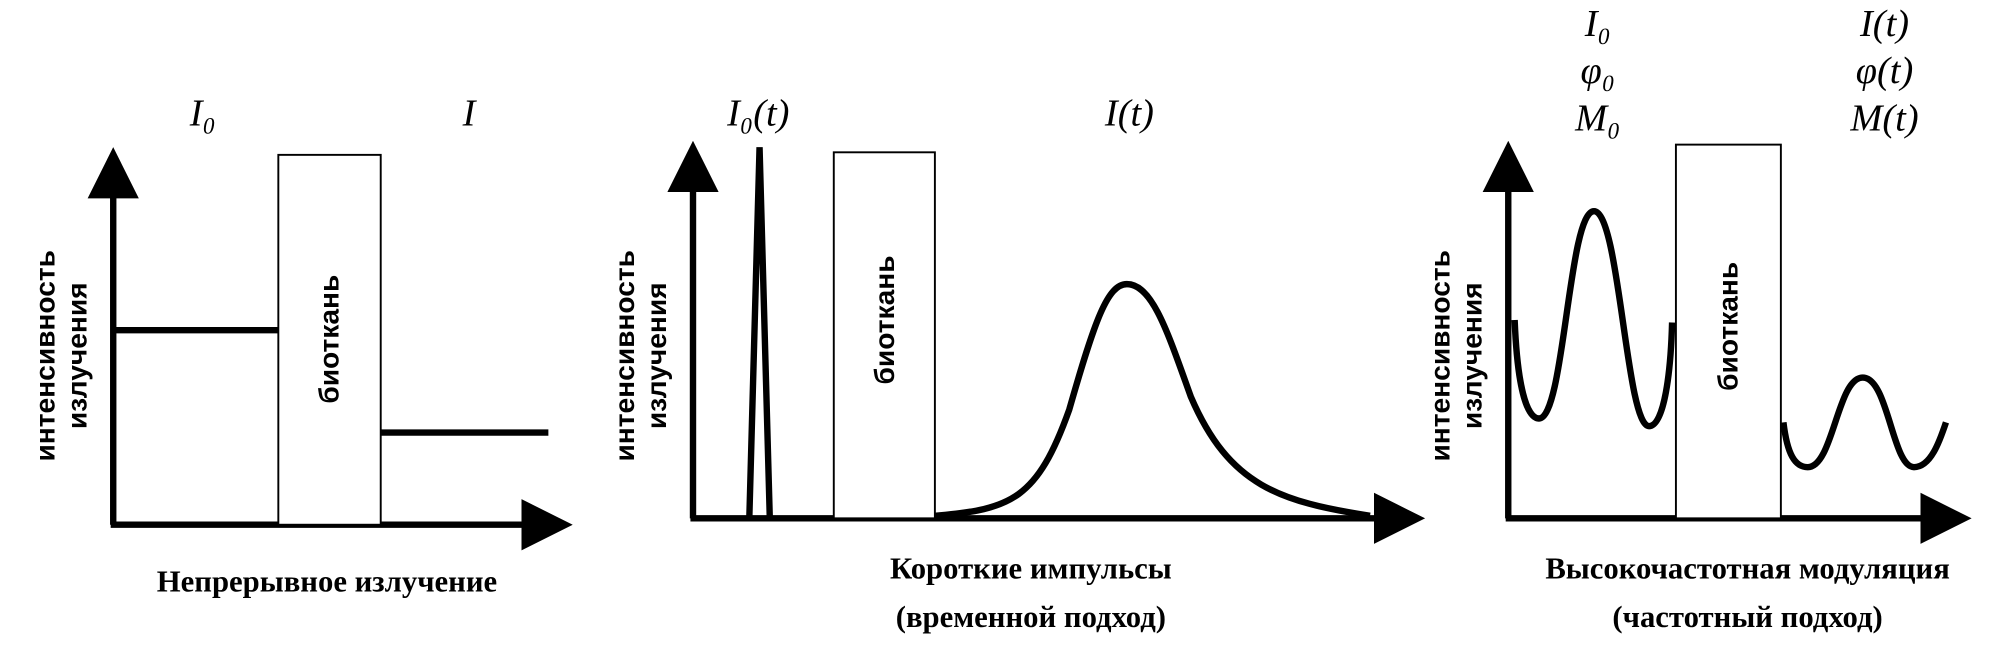 Image resolution: width=2008 pixels, height=654 pixels. I want to click on caption: Высокочастотная модуляция, so click(1747, 568).